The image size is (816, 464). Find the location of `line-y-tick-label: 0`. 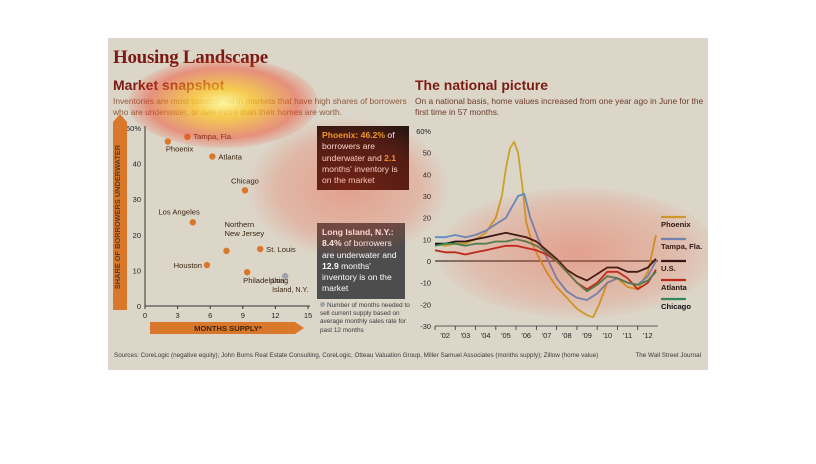

line-y-tick-label: 0 is located at coordinates (429, 261).